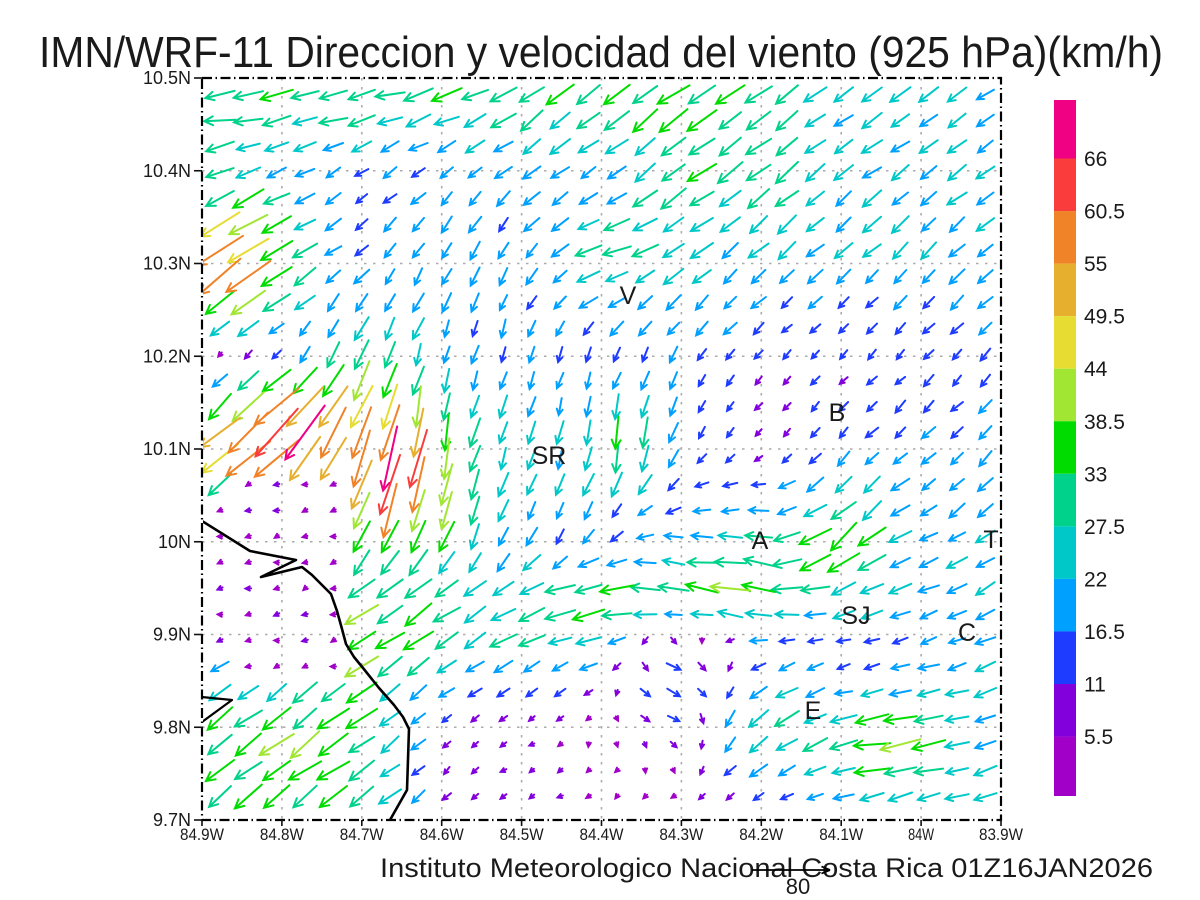 The image size is (1200, 900). Describe the element at coordinates (841, 834) in the screenshot. I see `svg-text: 84.1W` at that location.